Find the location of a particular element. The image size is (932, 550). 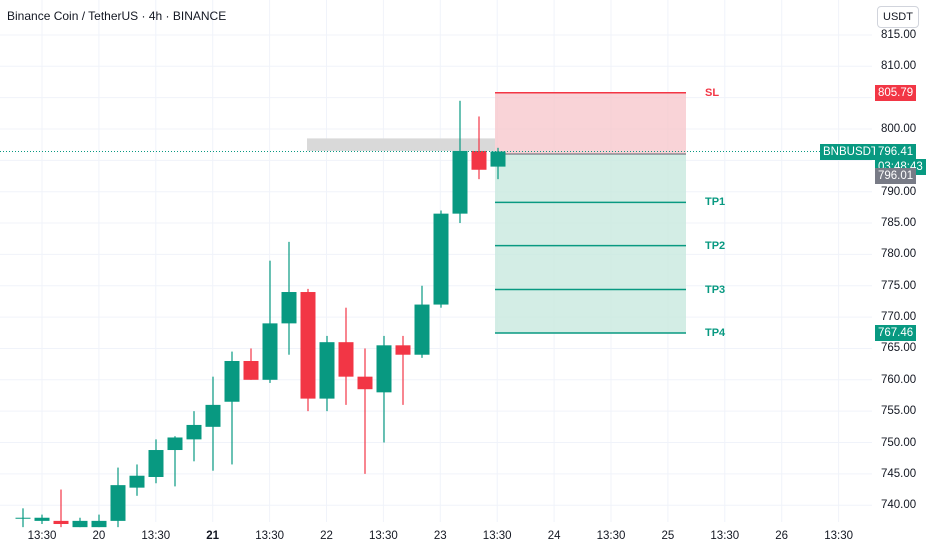

last-price-tag: 796.41 is located at coordinates (896, 151).